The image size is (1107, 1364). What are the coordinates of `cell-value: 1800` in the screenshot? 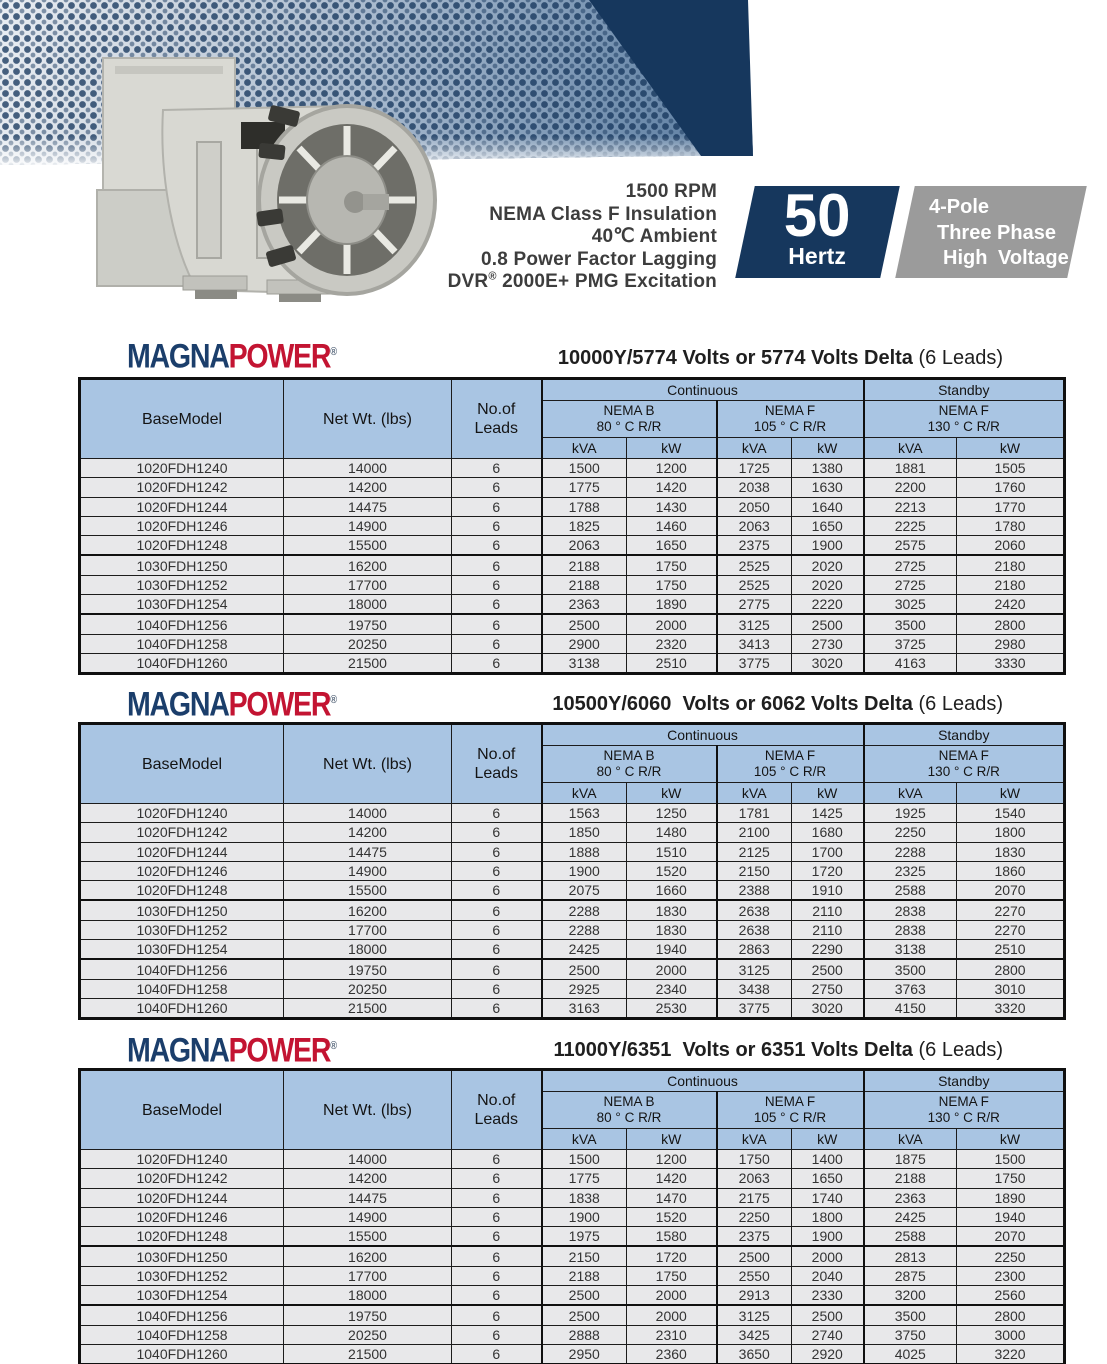 It's located at (1011, 832).